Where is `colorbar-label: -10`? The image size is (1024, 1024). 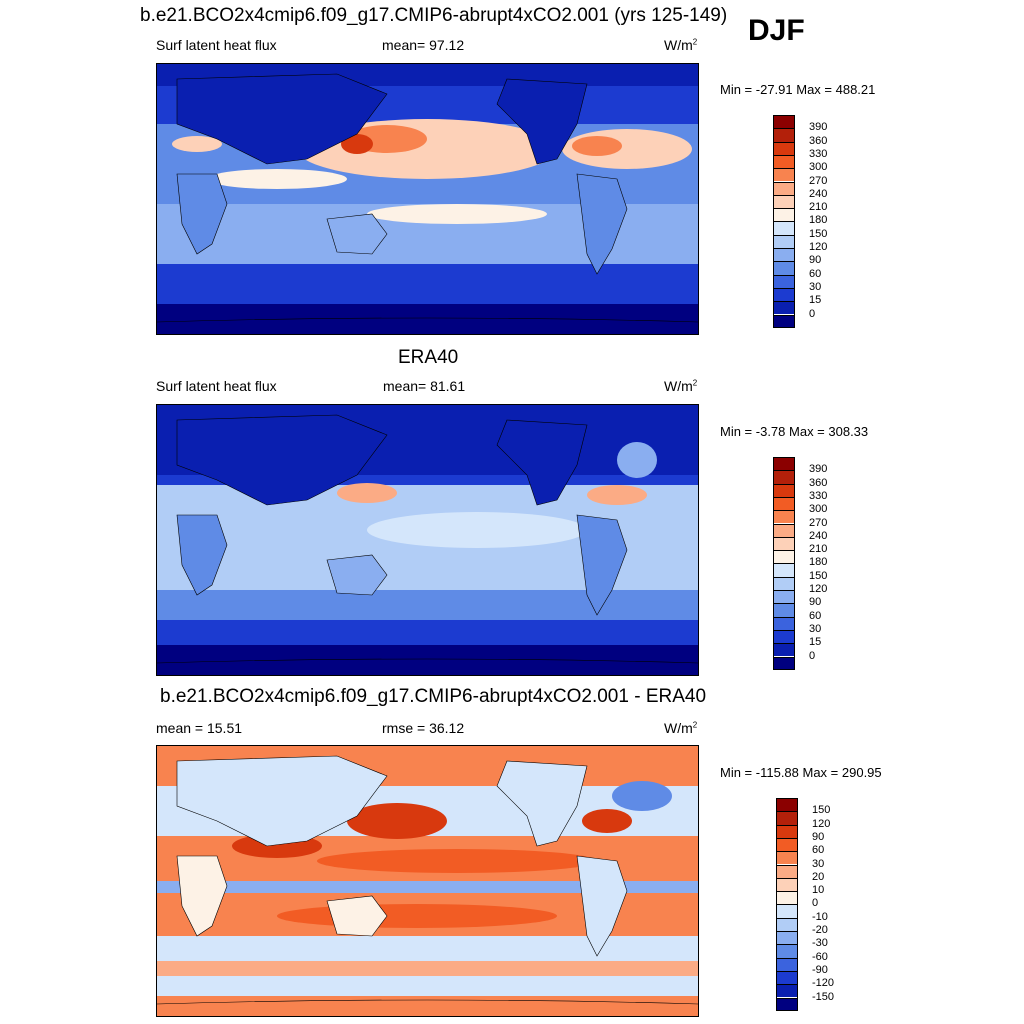 colorbar-label: -10 is located at coordinates (820, 916).